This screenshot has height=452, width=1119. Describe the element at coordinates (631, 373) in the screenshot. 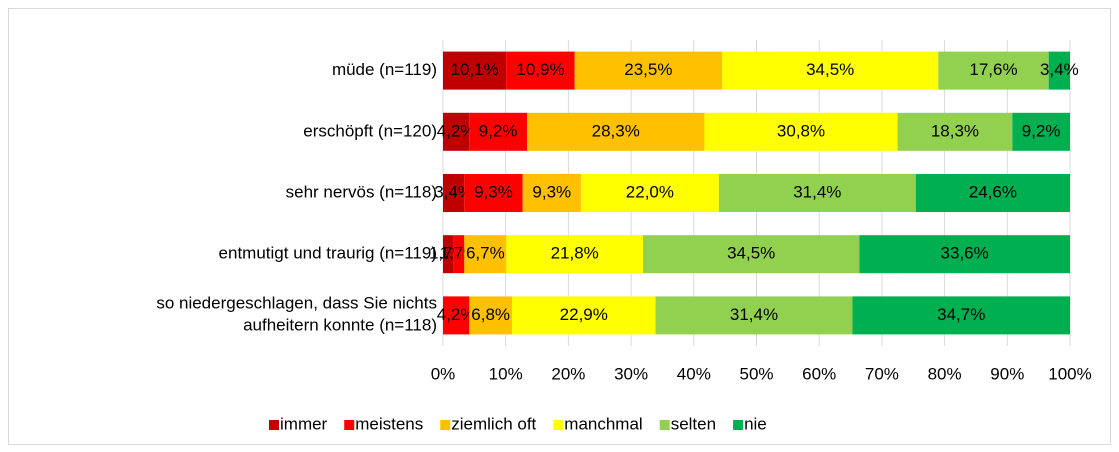

I see `x-tick-label: 30%` at that location.